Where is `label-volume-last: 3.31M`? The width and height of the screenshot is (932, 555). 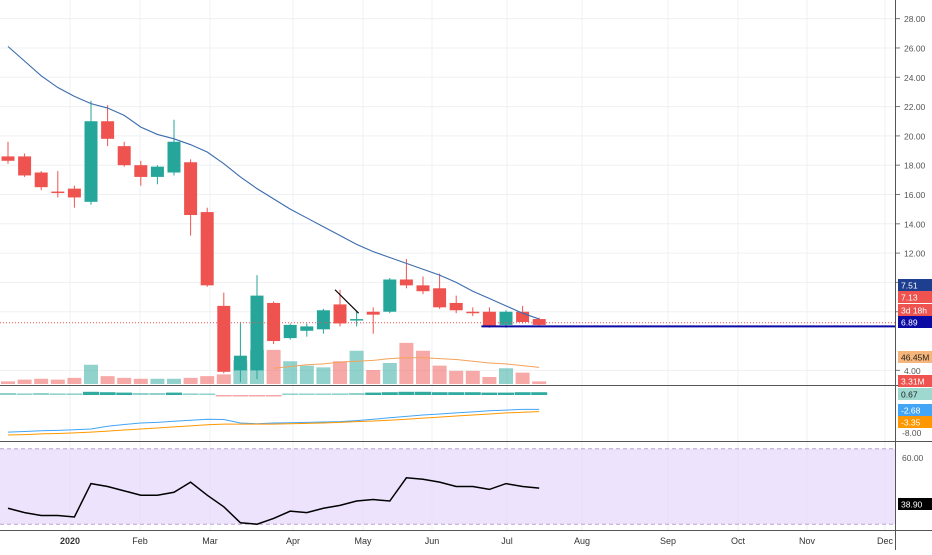
label-volume-last: 3.31M is located at coordinates (913, 382).